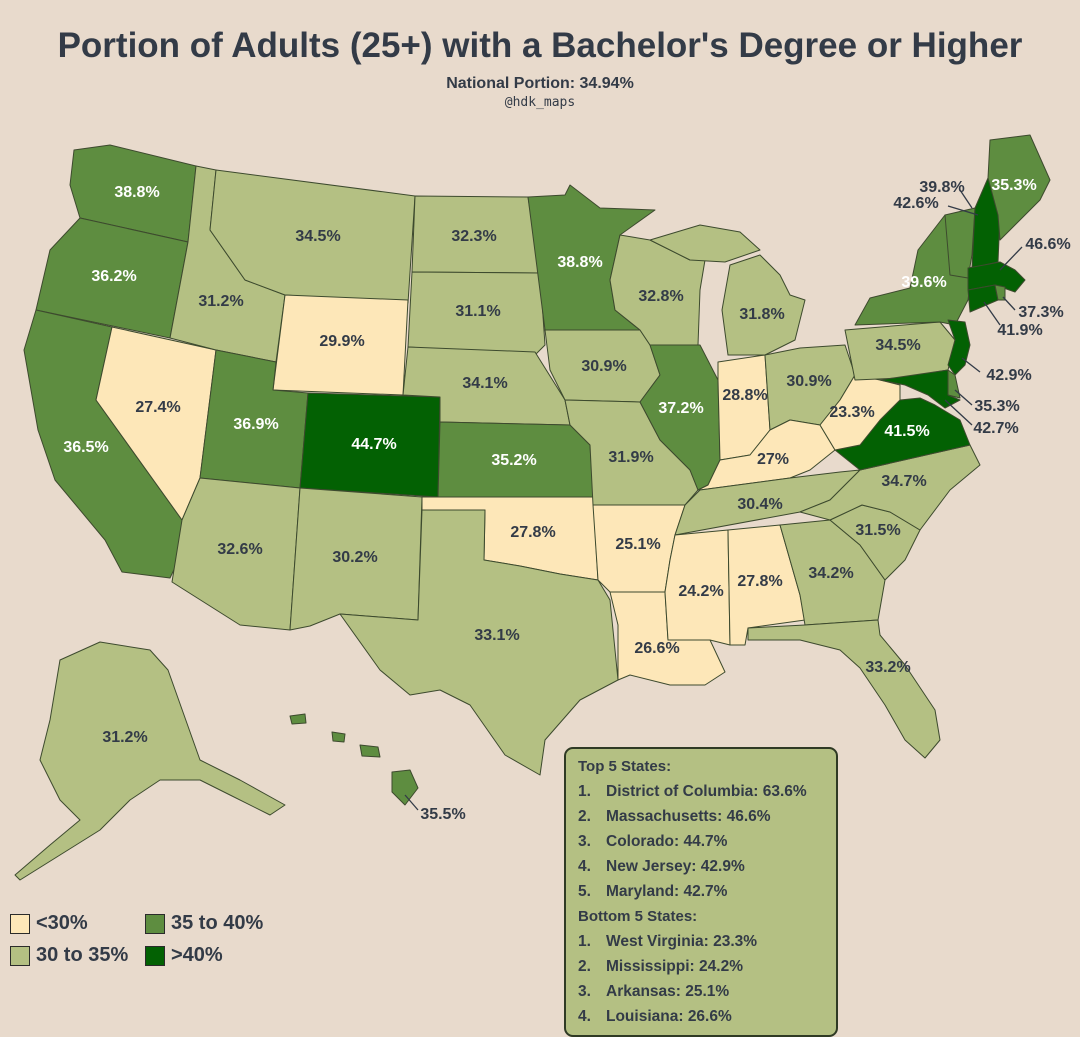 The image size is (1080, 1037). Describe the element at coordinates (155, 942) in the screenshot. I see `legend: <30% 35 to 40% 30 to 35% >40%` at that location.